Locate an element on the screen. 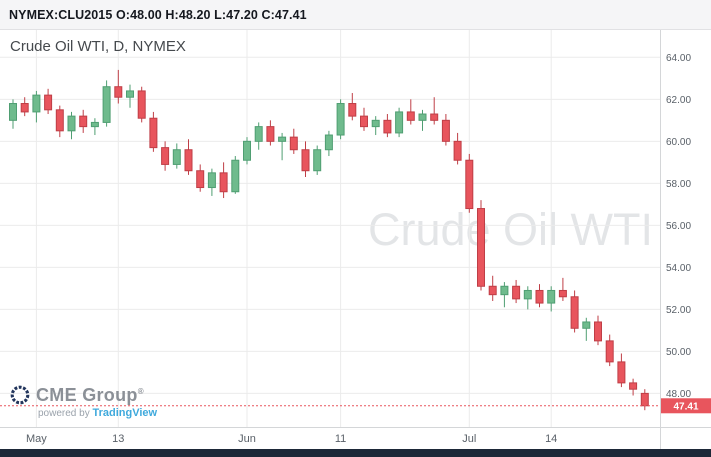 Image resolution: width=711 pixels, height=457 pixels. svg-text: 62.00 is located at coordinates (678, 100).